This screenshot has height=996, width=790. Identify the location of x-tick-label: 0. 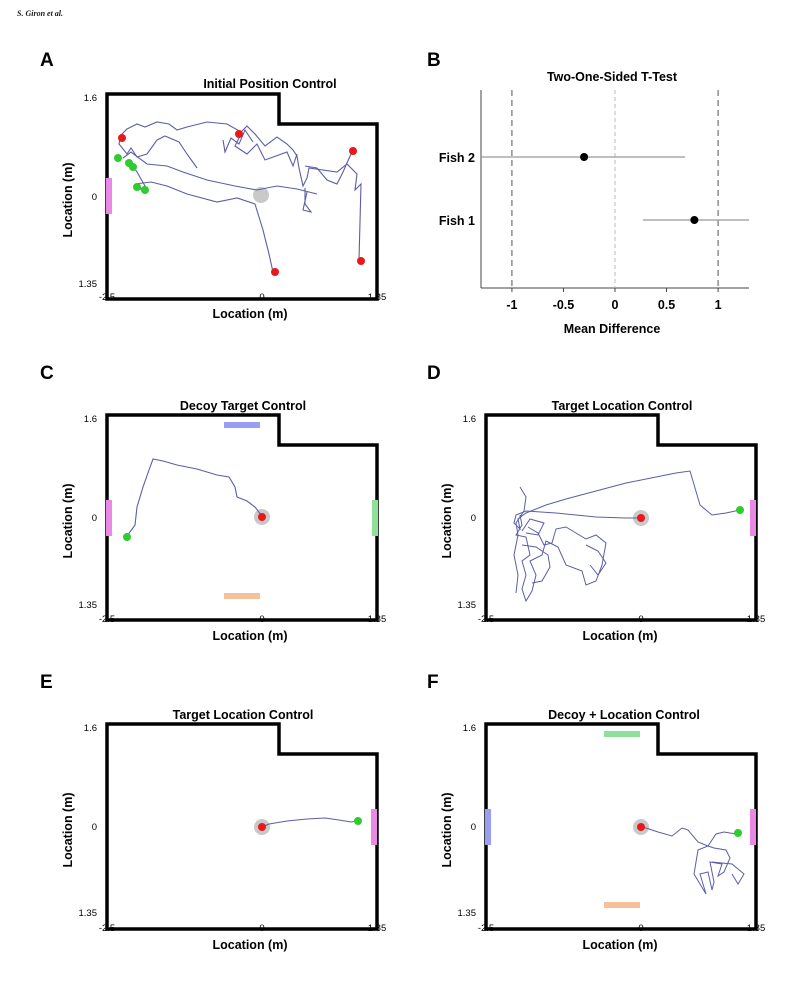
(615, 305).